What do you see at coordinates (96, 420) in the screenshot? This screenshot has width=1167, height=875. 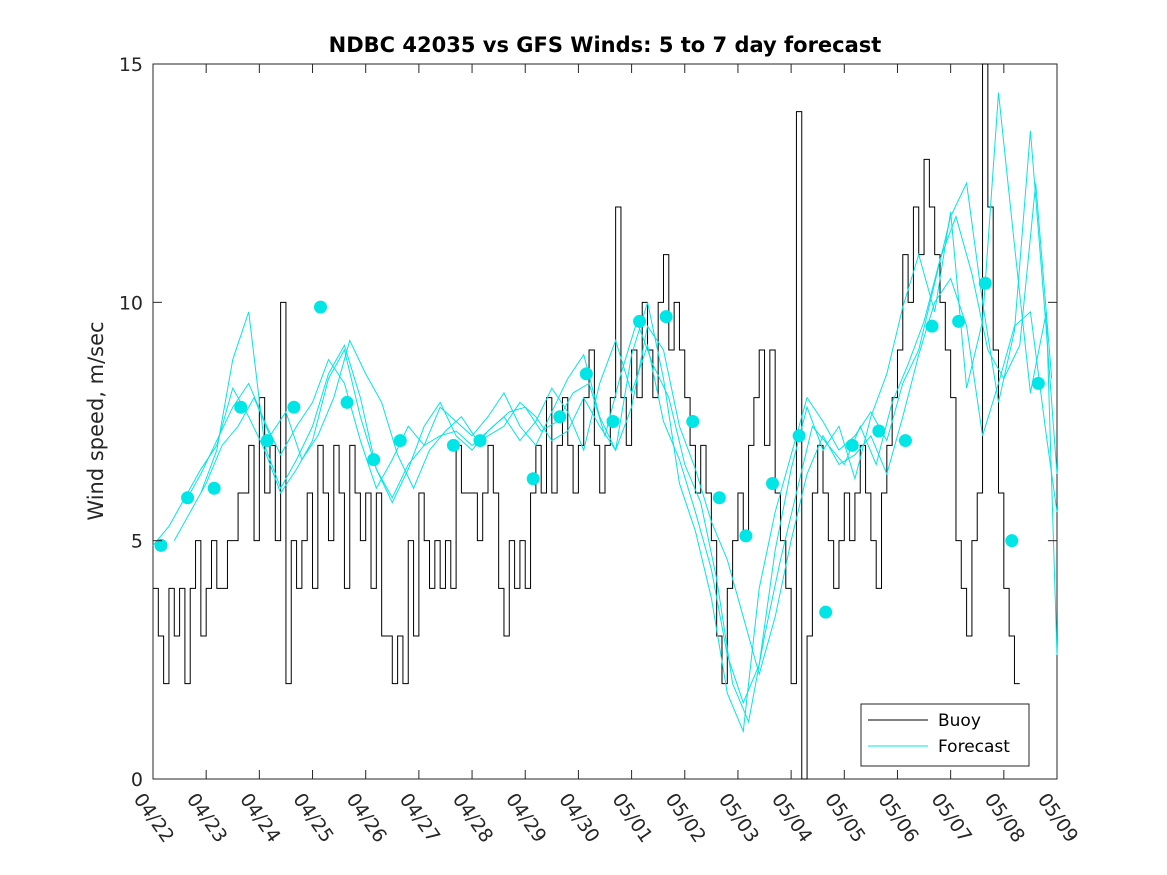 I see `y-axis-label: Wind speed, m/sec` at bounding box center [96, 420].